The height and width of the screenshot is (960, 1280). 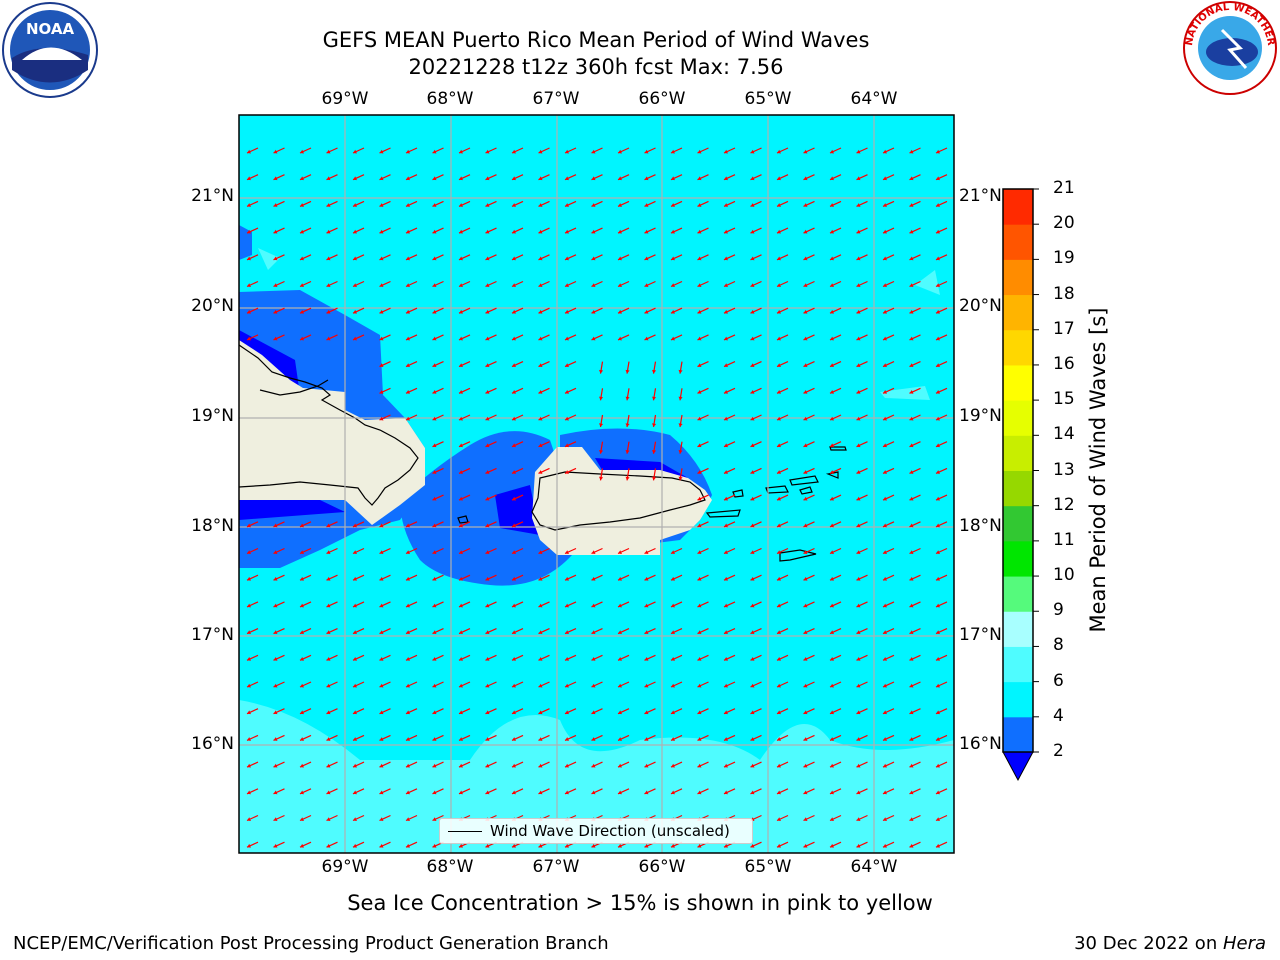 What do you see at coordinates (475, 447) in the screenshot?
I see `landmasses` at bounding box center [475, 447].